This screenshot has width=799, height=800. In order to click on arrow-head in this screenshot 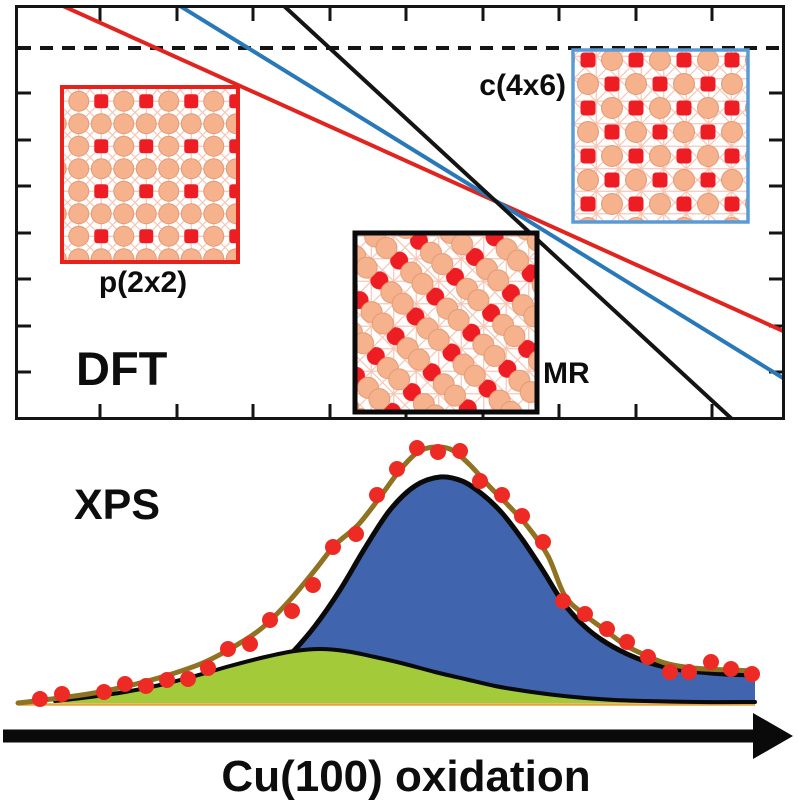, I will do `click(773, 736)`.